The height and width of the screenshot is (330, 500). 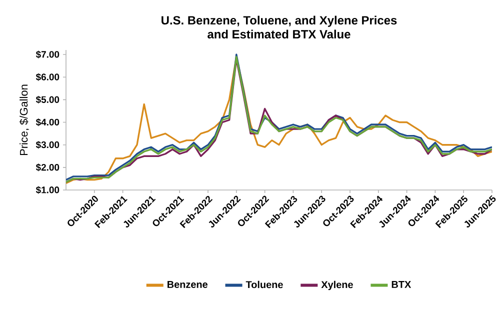 What do you see at coordinates (279, 34) in the screenshot?
I see `chart-subtitle: and Estimated BTX Value` at bounding box center [279, 34].